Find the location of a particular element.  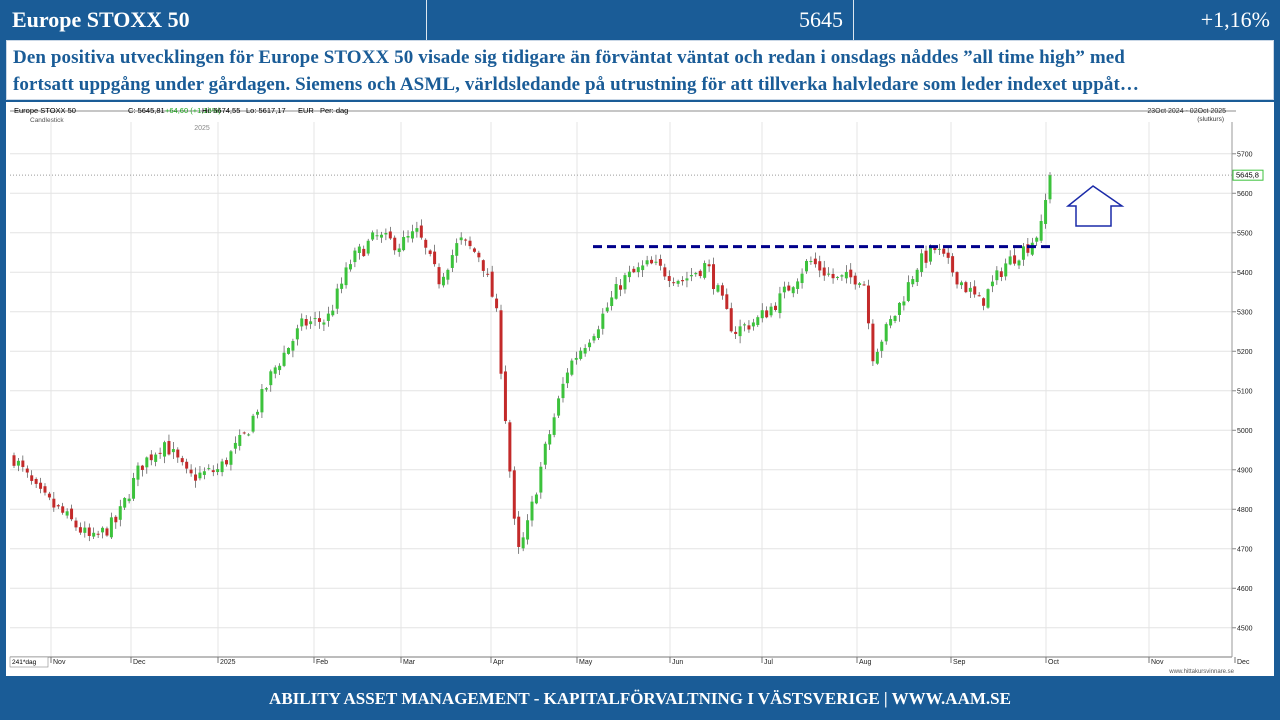

y-tick-label: 4800 is located at coordinates (1245, 510).